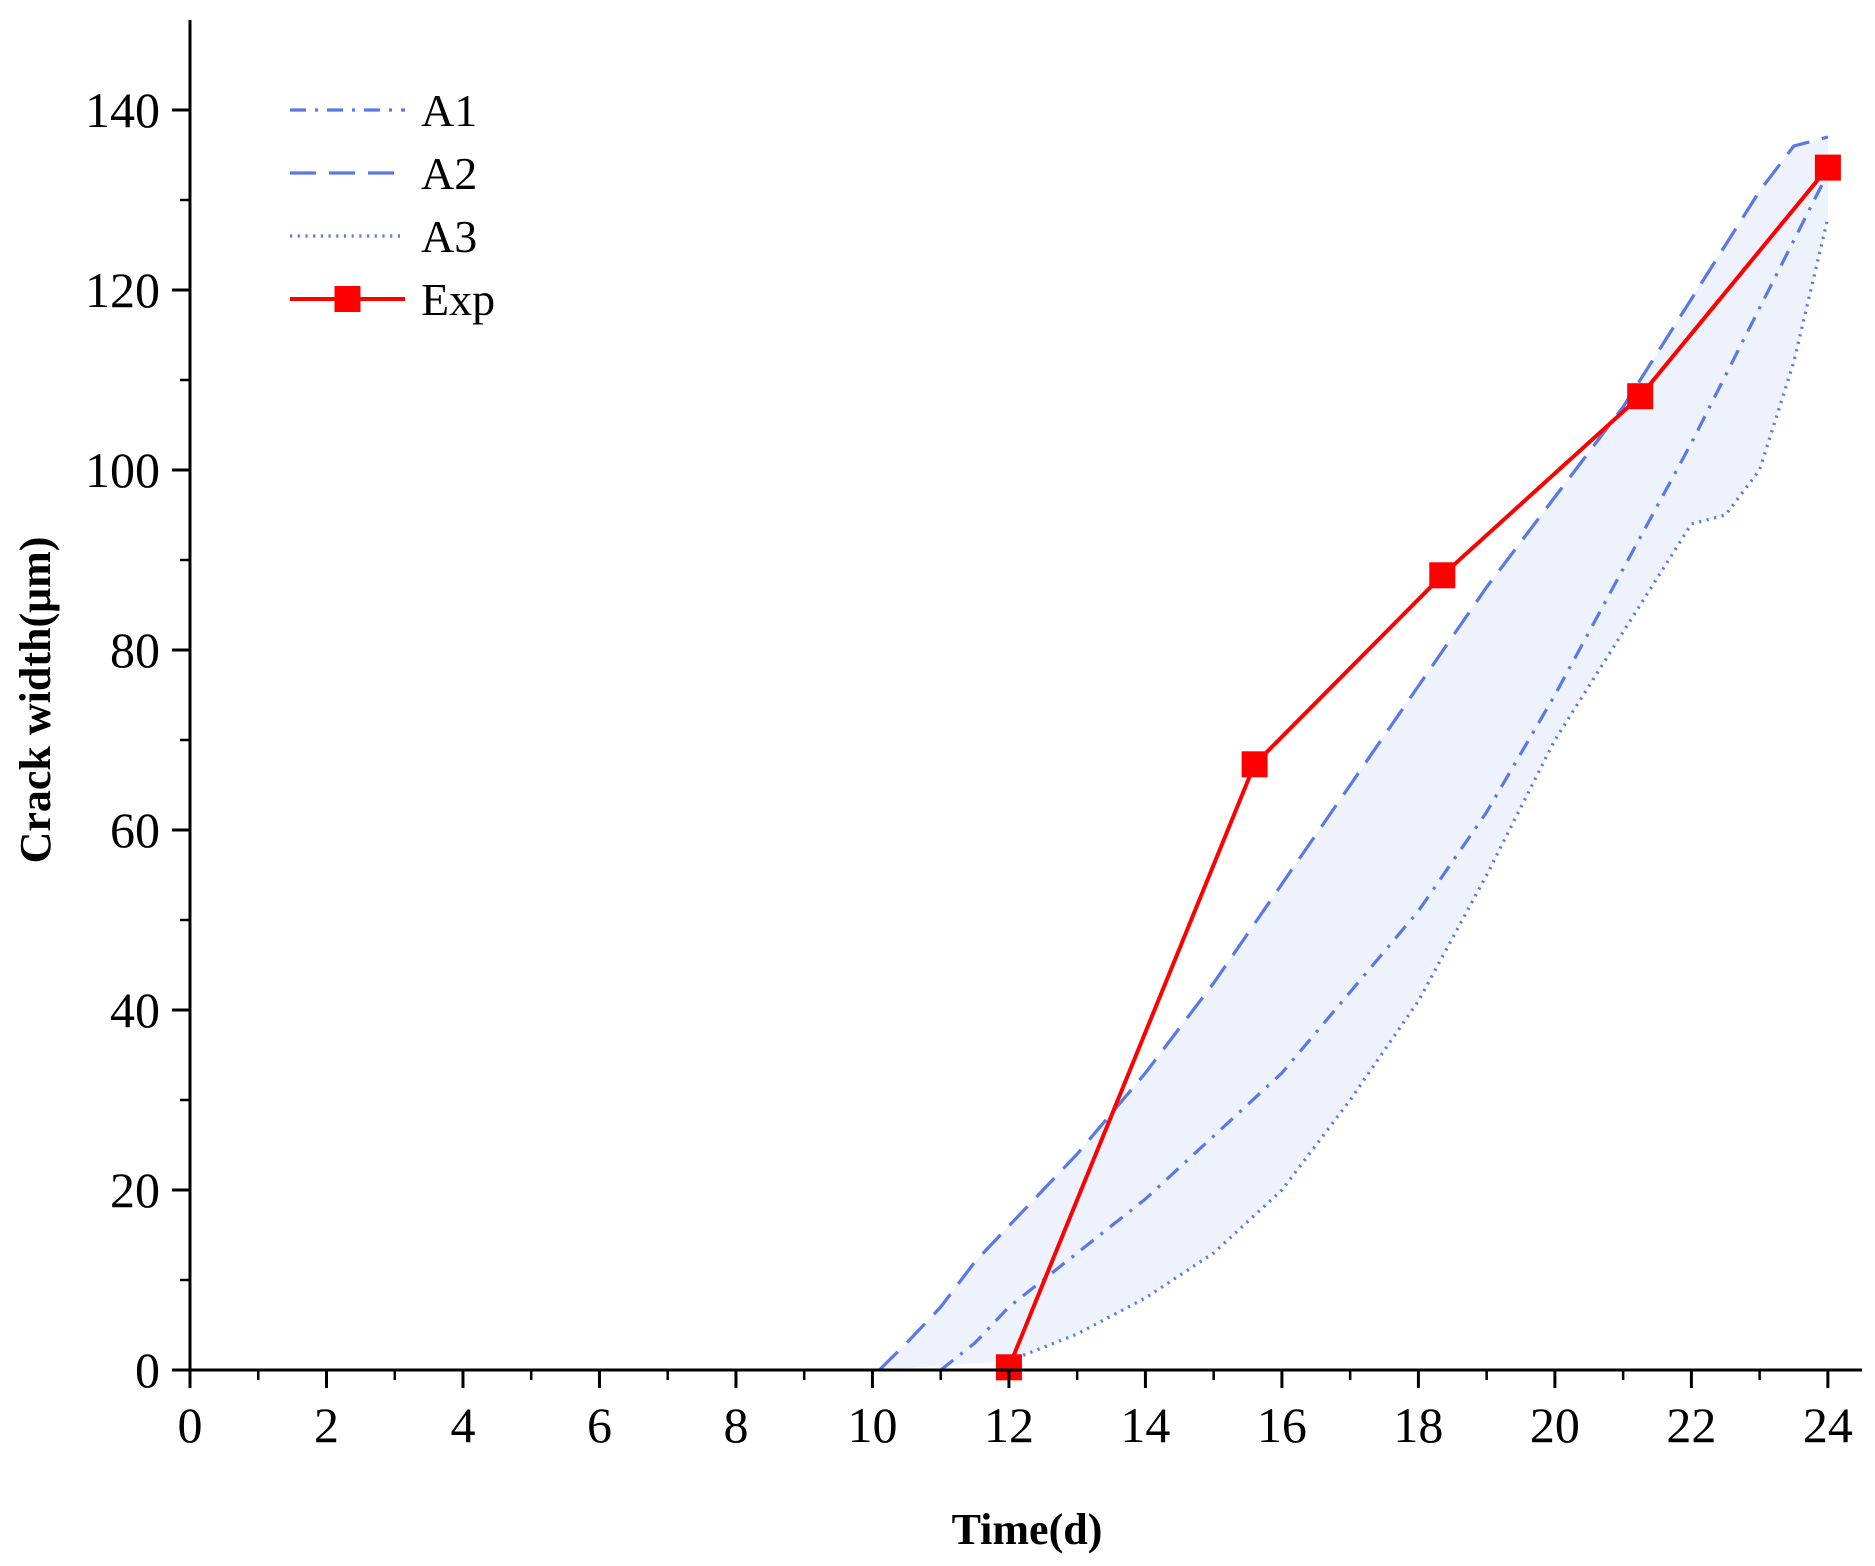  I want to click on y-tick-label: 120, so click(122, 290).